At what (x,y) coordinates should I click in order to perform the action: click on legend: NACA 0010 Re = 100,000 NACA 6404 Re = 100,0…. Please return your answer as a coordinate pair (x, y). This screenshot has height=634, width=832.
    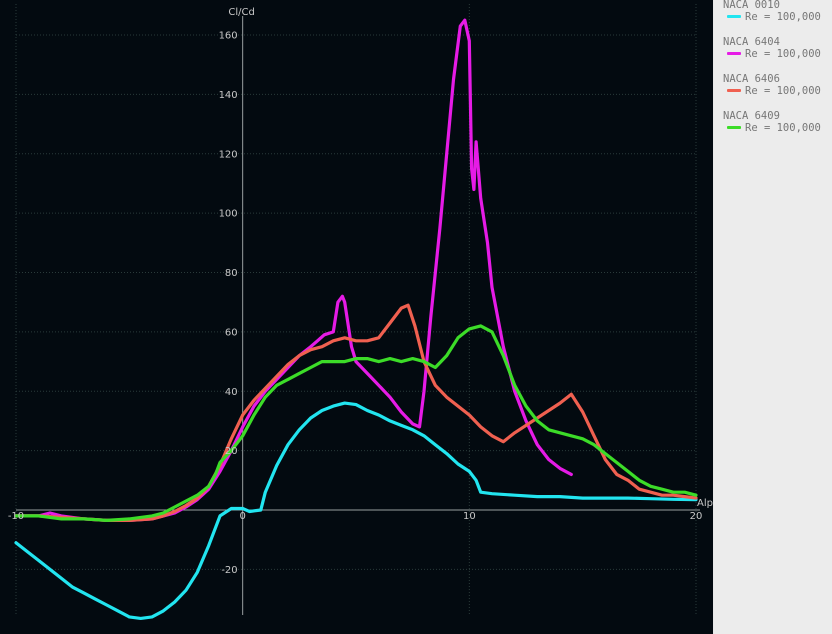
    Looking at the image, I should click on (773, 317).